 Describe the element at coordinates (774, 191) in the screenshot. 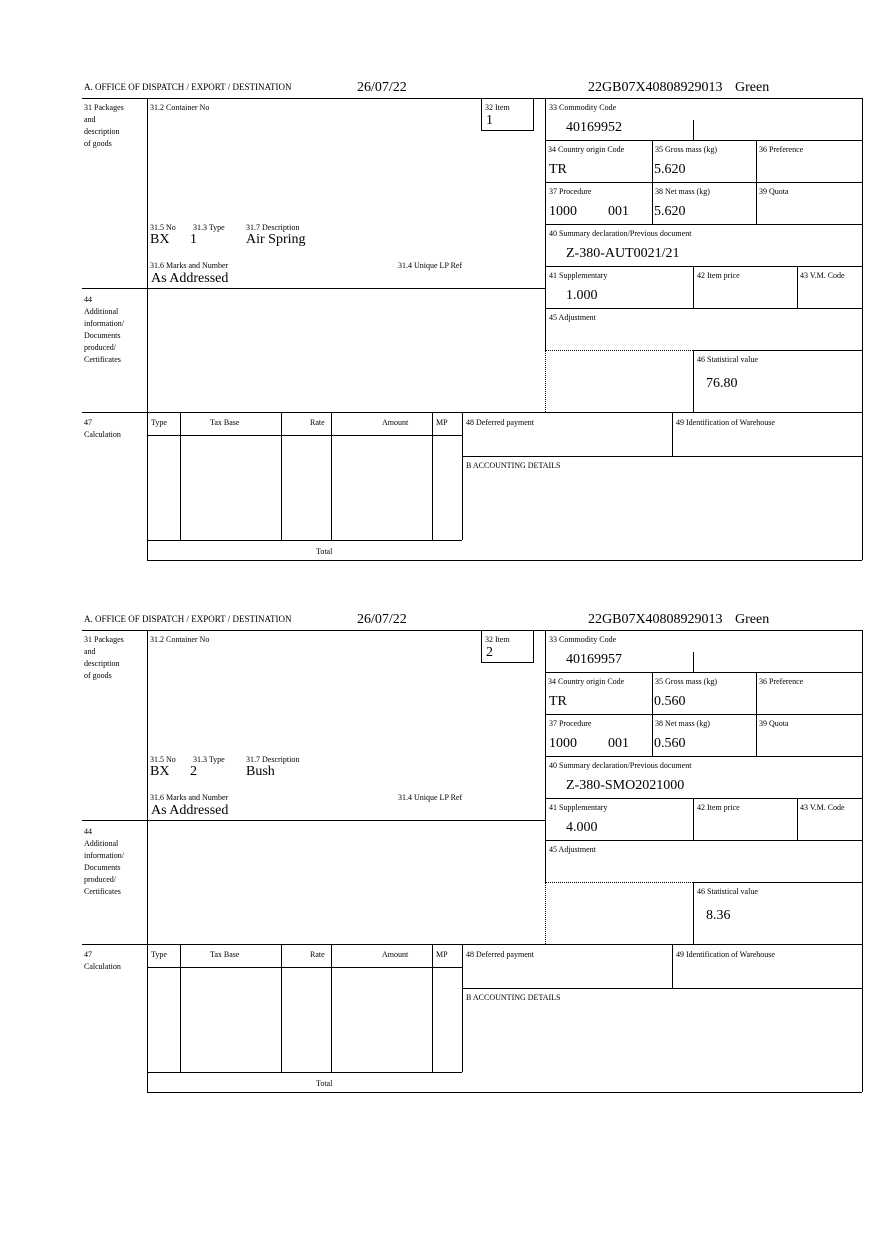

I see `quota-label: 39 Quota` at that location.